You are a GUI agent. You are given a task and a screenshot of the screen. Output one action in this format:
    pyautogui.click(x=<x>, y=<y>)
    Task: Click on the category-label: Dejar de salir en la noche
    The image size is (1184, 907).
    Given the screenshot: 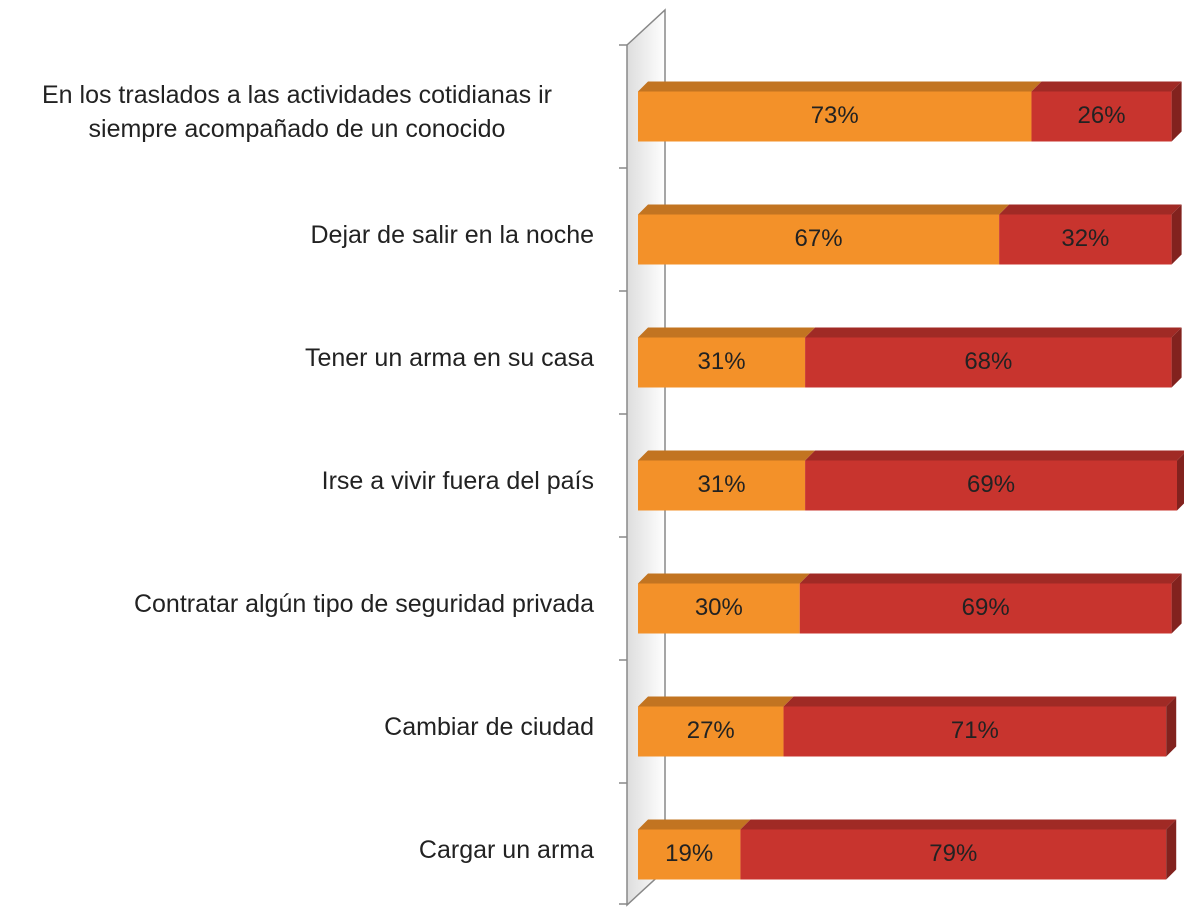 What is the action you would take?
    pyautogui.click(x=452, y=234)
    